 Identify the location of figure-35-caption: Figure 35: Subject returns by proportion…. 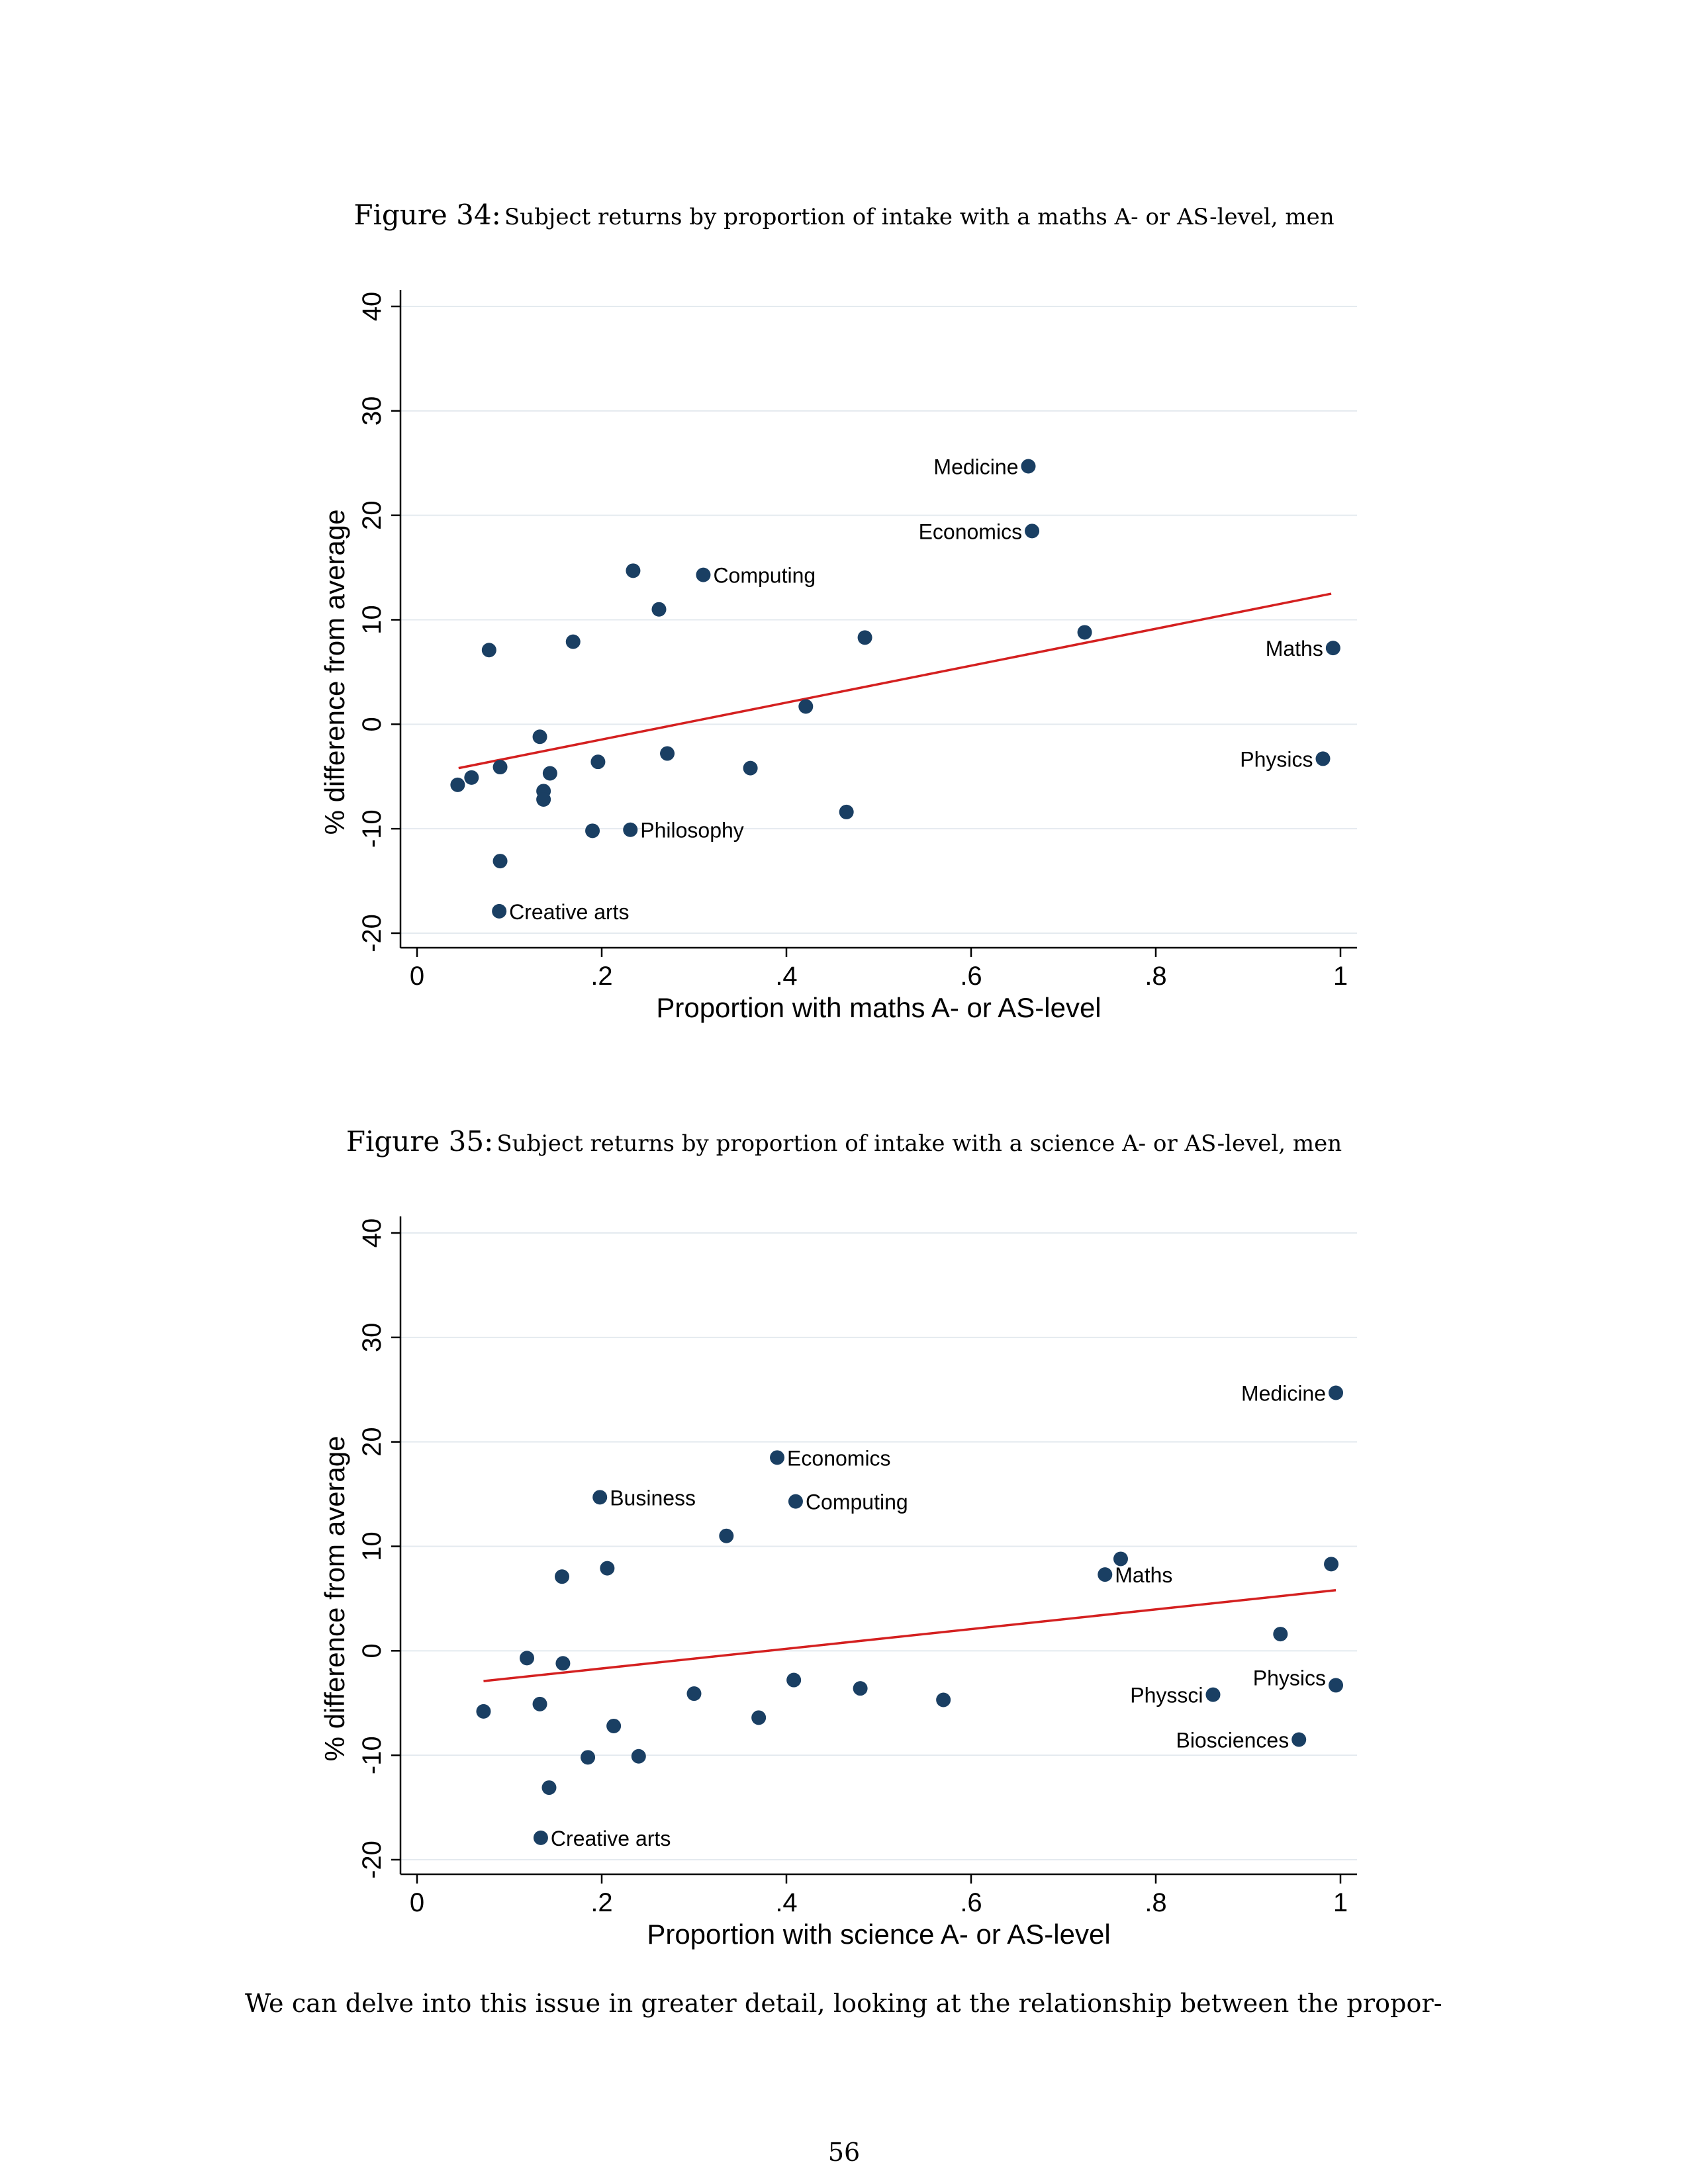
(844, 1141).